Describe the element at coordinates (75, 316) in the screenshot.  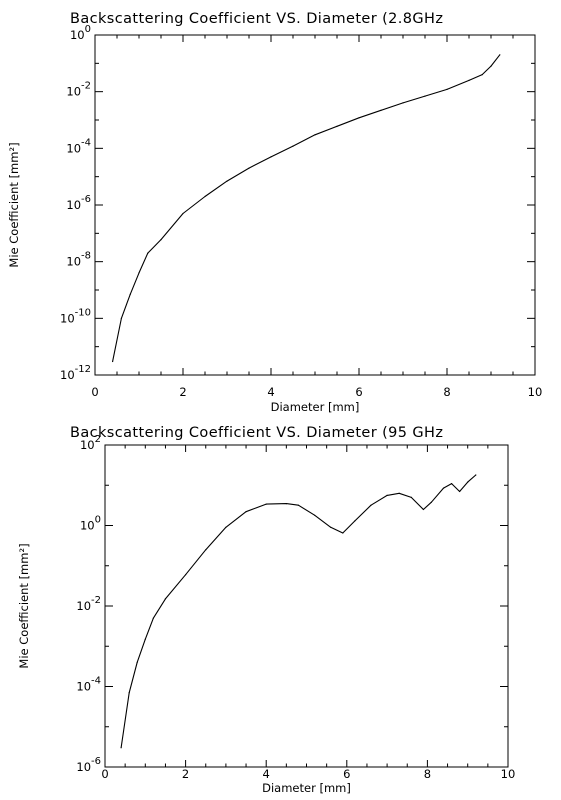
I see `y-tick-label: 10⁻¹⁰` at that location.